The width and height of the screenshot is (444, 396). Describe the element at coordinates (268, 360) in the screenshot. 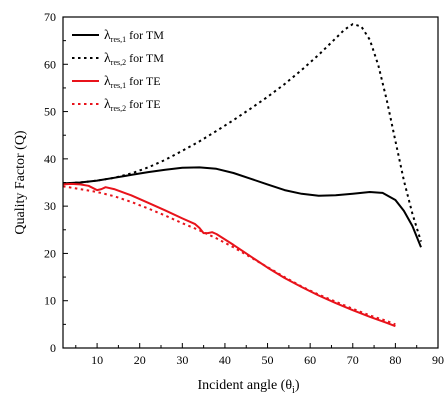

I see `x-tick-label: 50` at that location.